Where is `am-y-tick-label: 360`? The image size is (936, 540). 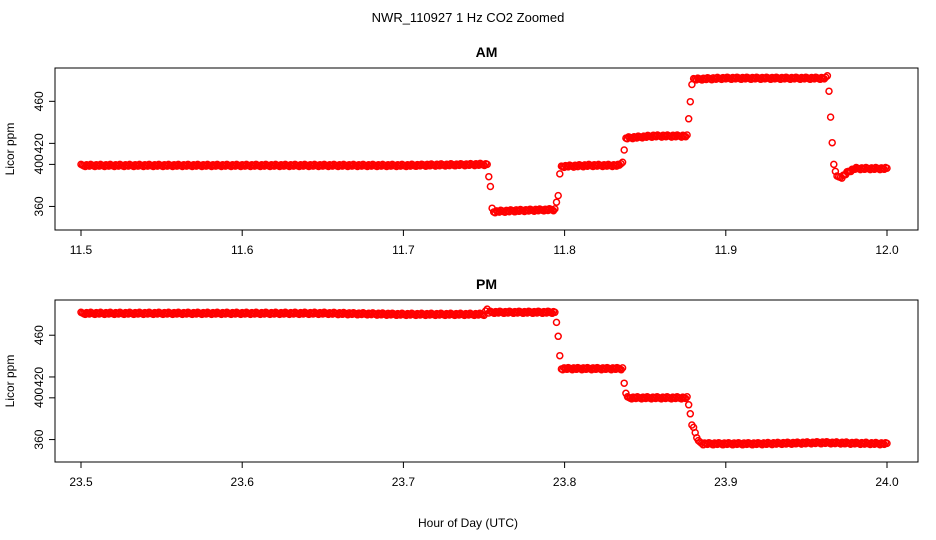 am-y-tick-label: 360 is located at coordinates (39, 206).